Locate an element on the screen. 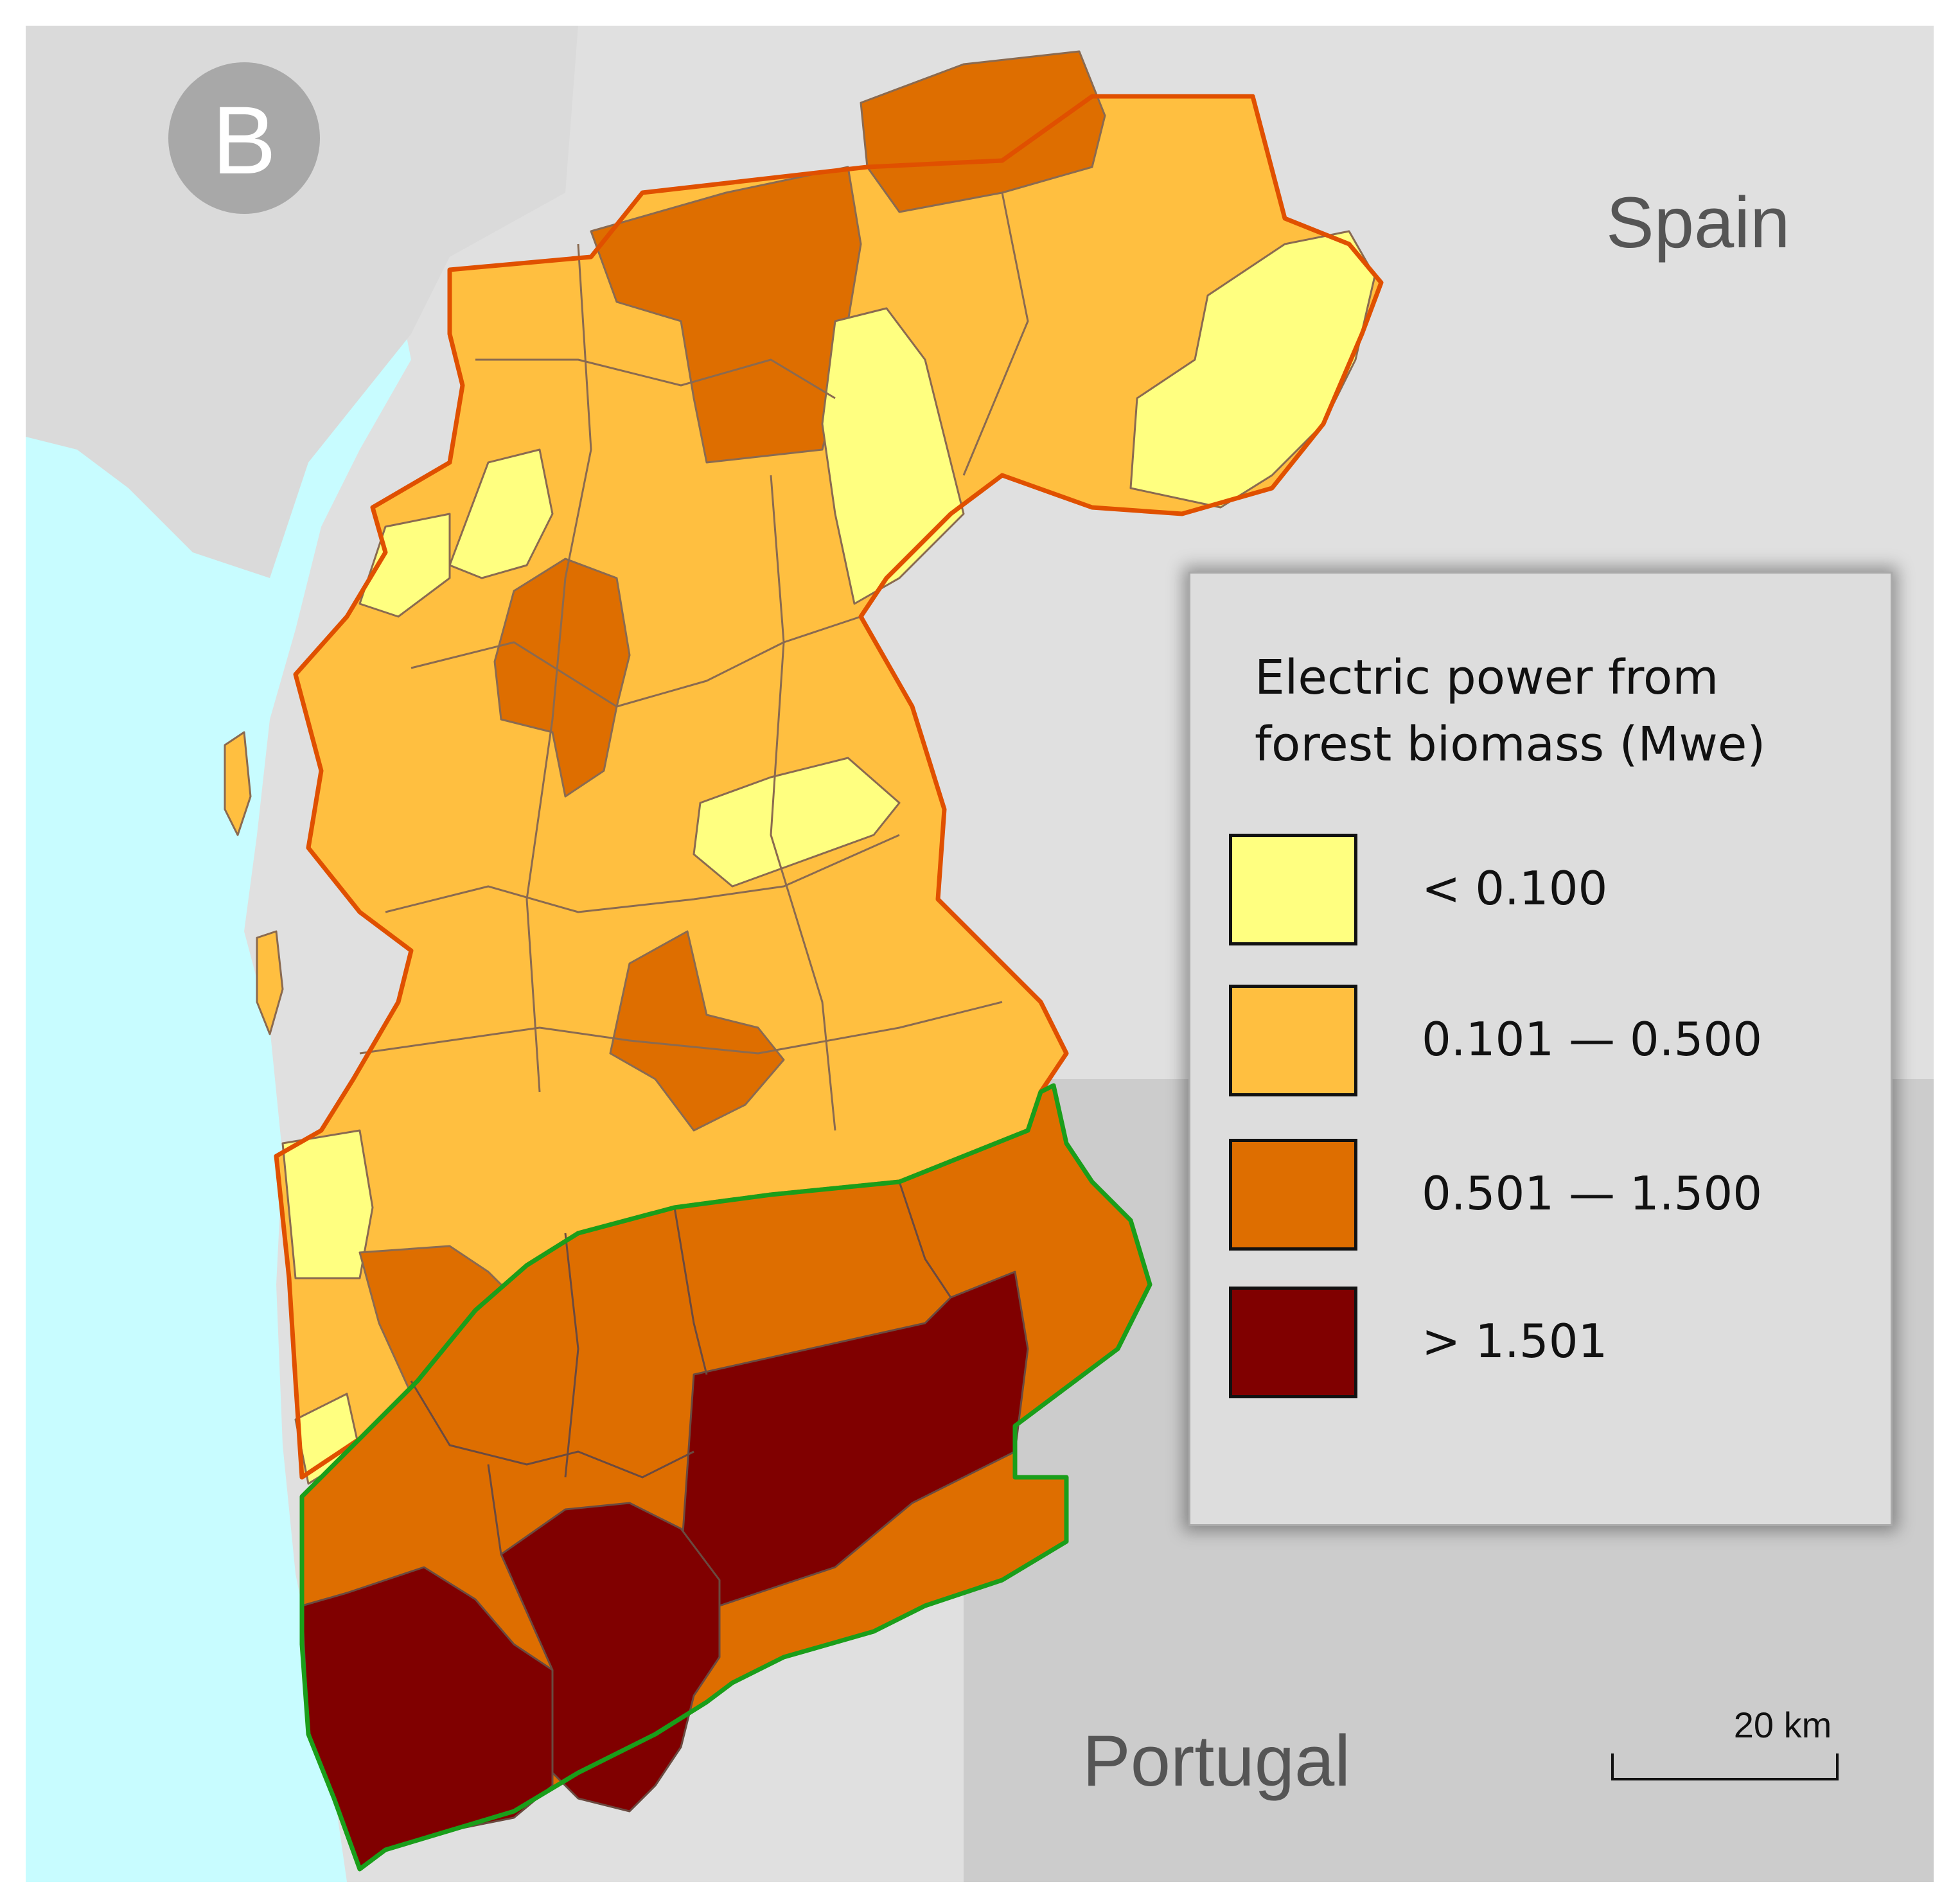 The image size is (1960, 1898). coast-land is located at coordinates (302, 302).